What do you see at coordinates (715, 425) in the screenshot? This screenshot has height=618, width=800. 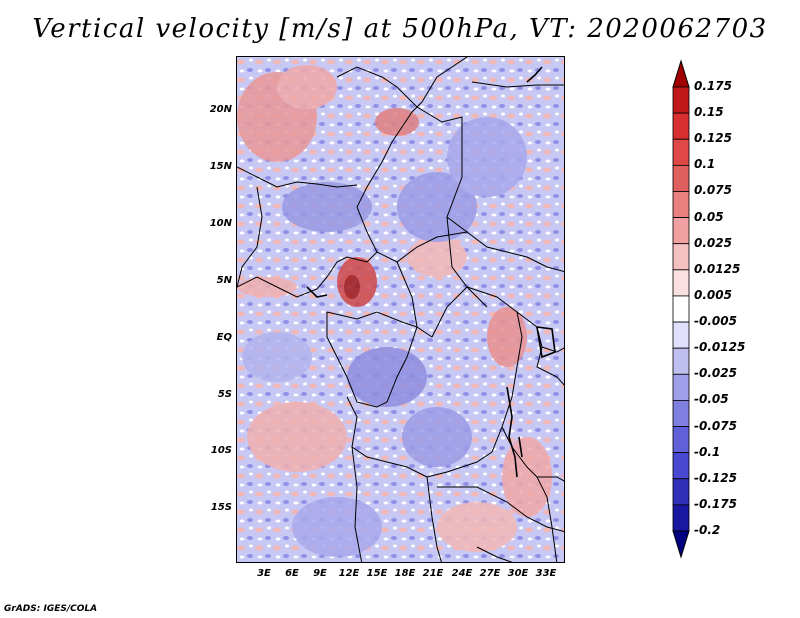 I see `colorbar-label: -0.075` at bounding box center [715, 425].